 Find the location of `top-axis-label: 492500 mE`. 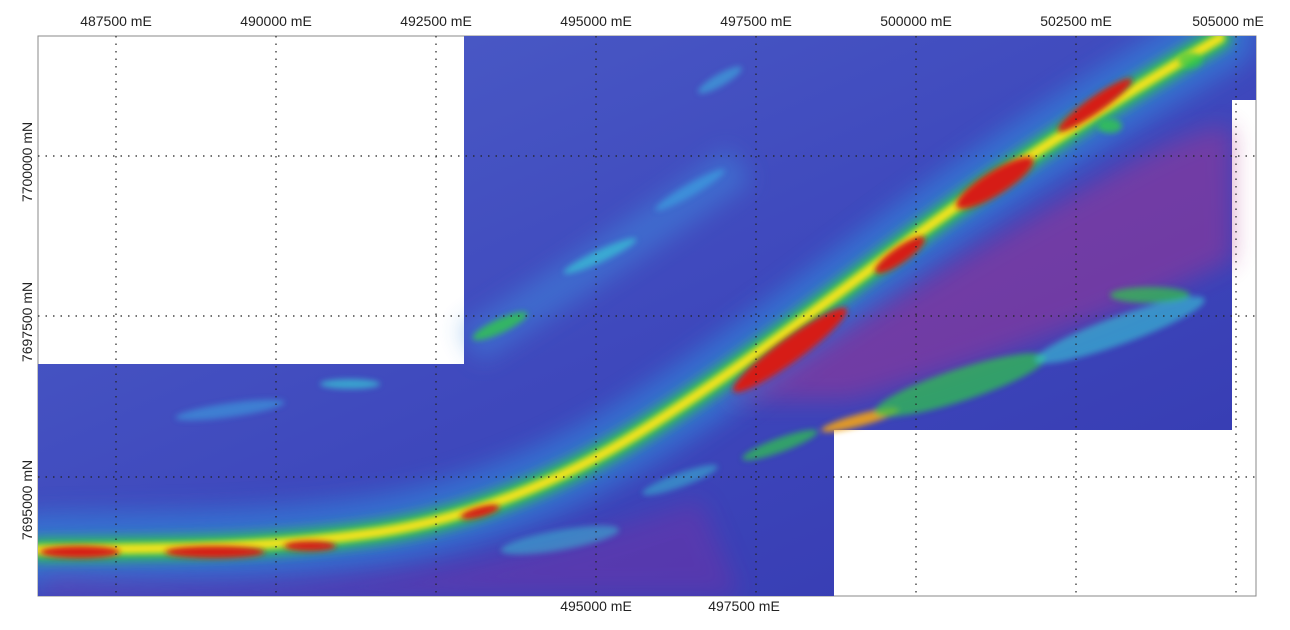

top-axis-label: 492500 mE is located at coordinates (436, 21).